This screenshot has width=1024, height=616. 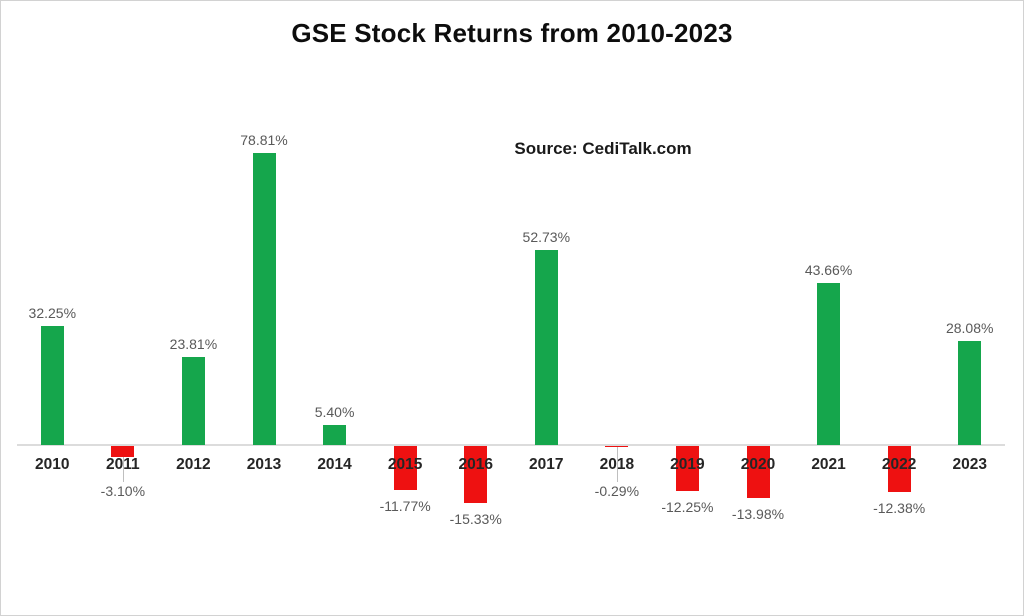 I want to click on bar-2011, so click(x=123, y=452).